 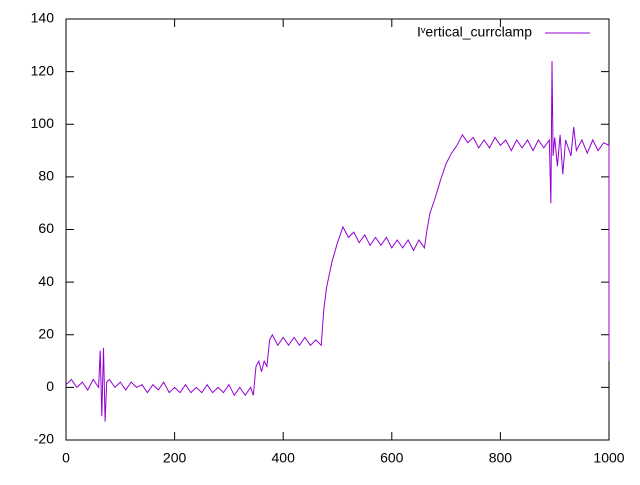 I want to click on y-tick-label: 20, so click(x=46, y=333).